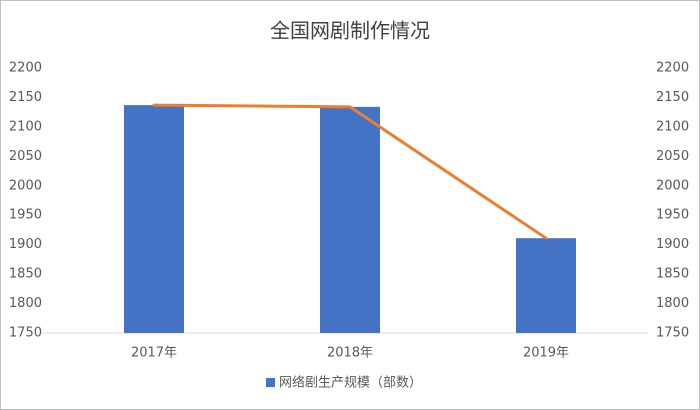 This screenshot has height=410, width=700. I want to click on y-tick-label: 1900, so click(25, 244).